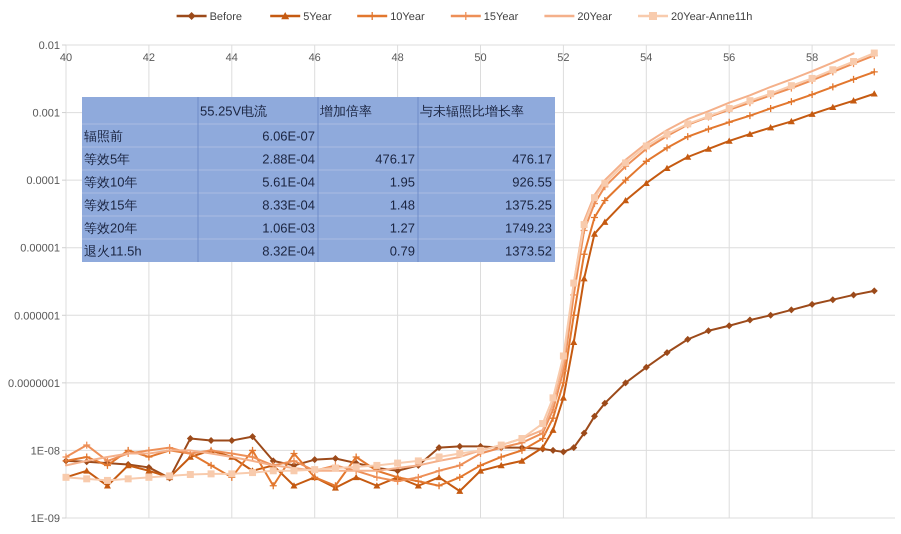 Image resolution: width=901 pixels, height=534 pixels. I want to click on annotation: 退火11.5h, so click(113, 251).